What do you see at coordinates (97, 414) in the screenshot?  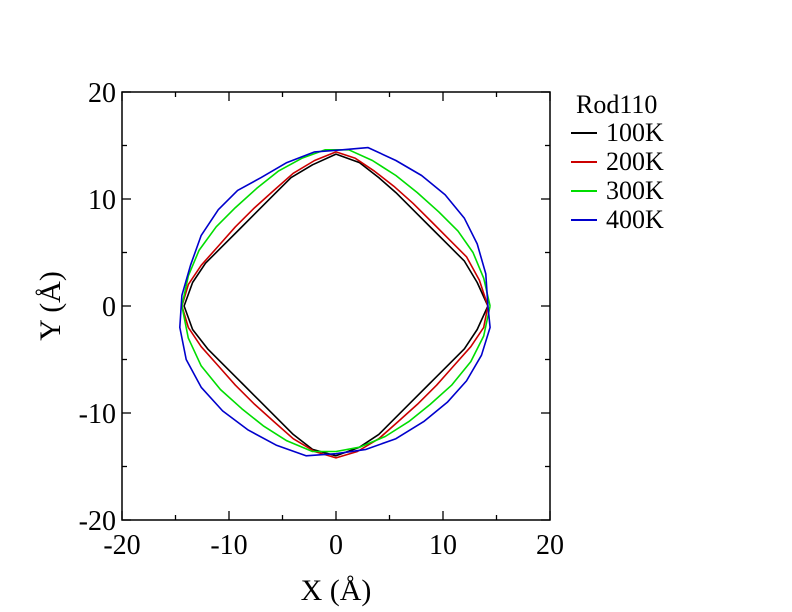 I see `y-tick-label: -10` at bounding box center [97, 414].